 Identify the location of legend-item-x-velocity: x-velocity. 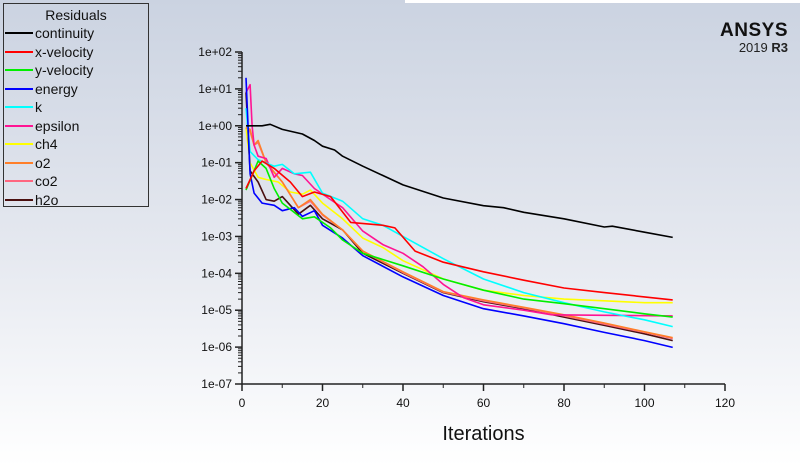
(76, 52).